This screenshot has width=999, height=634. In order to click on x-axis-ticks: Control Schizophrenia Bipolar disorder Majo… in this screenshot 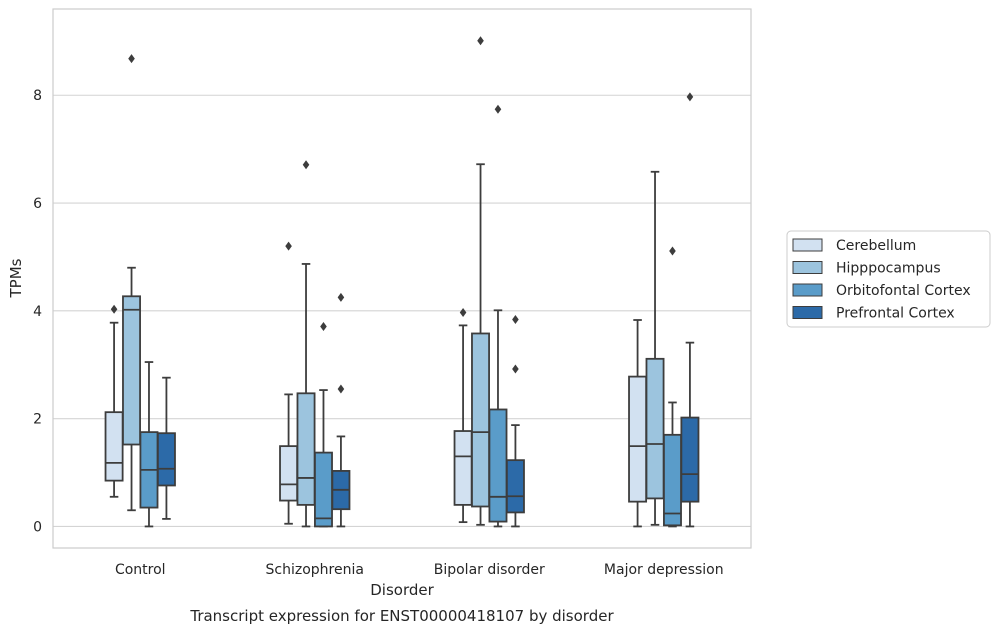, I will do `click(419, 570)`.